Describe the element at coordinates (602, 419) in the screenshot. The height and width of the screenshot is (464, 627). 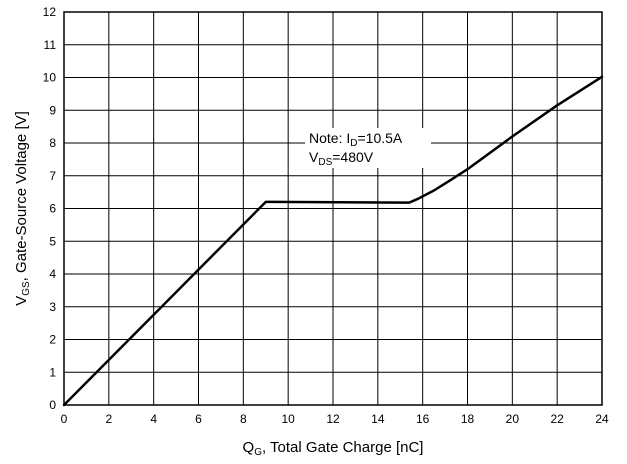
I see `x-tick-label: 24` at that location.